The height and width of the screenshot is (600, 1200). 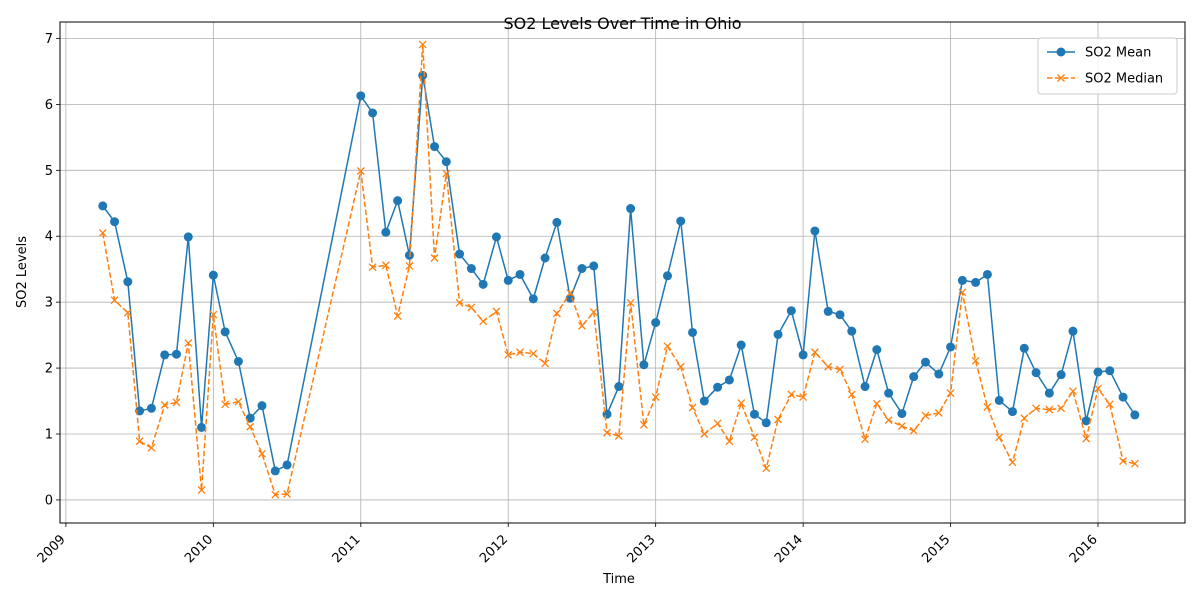 I want to click on x-tick-label: 2009, so click(x=52, y=549).